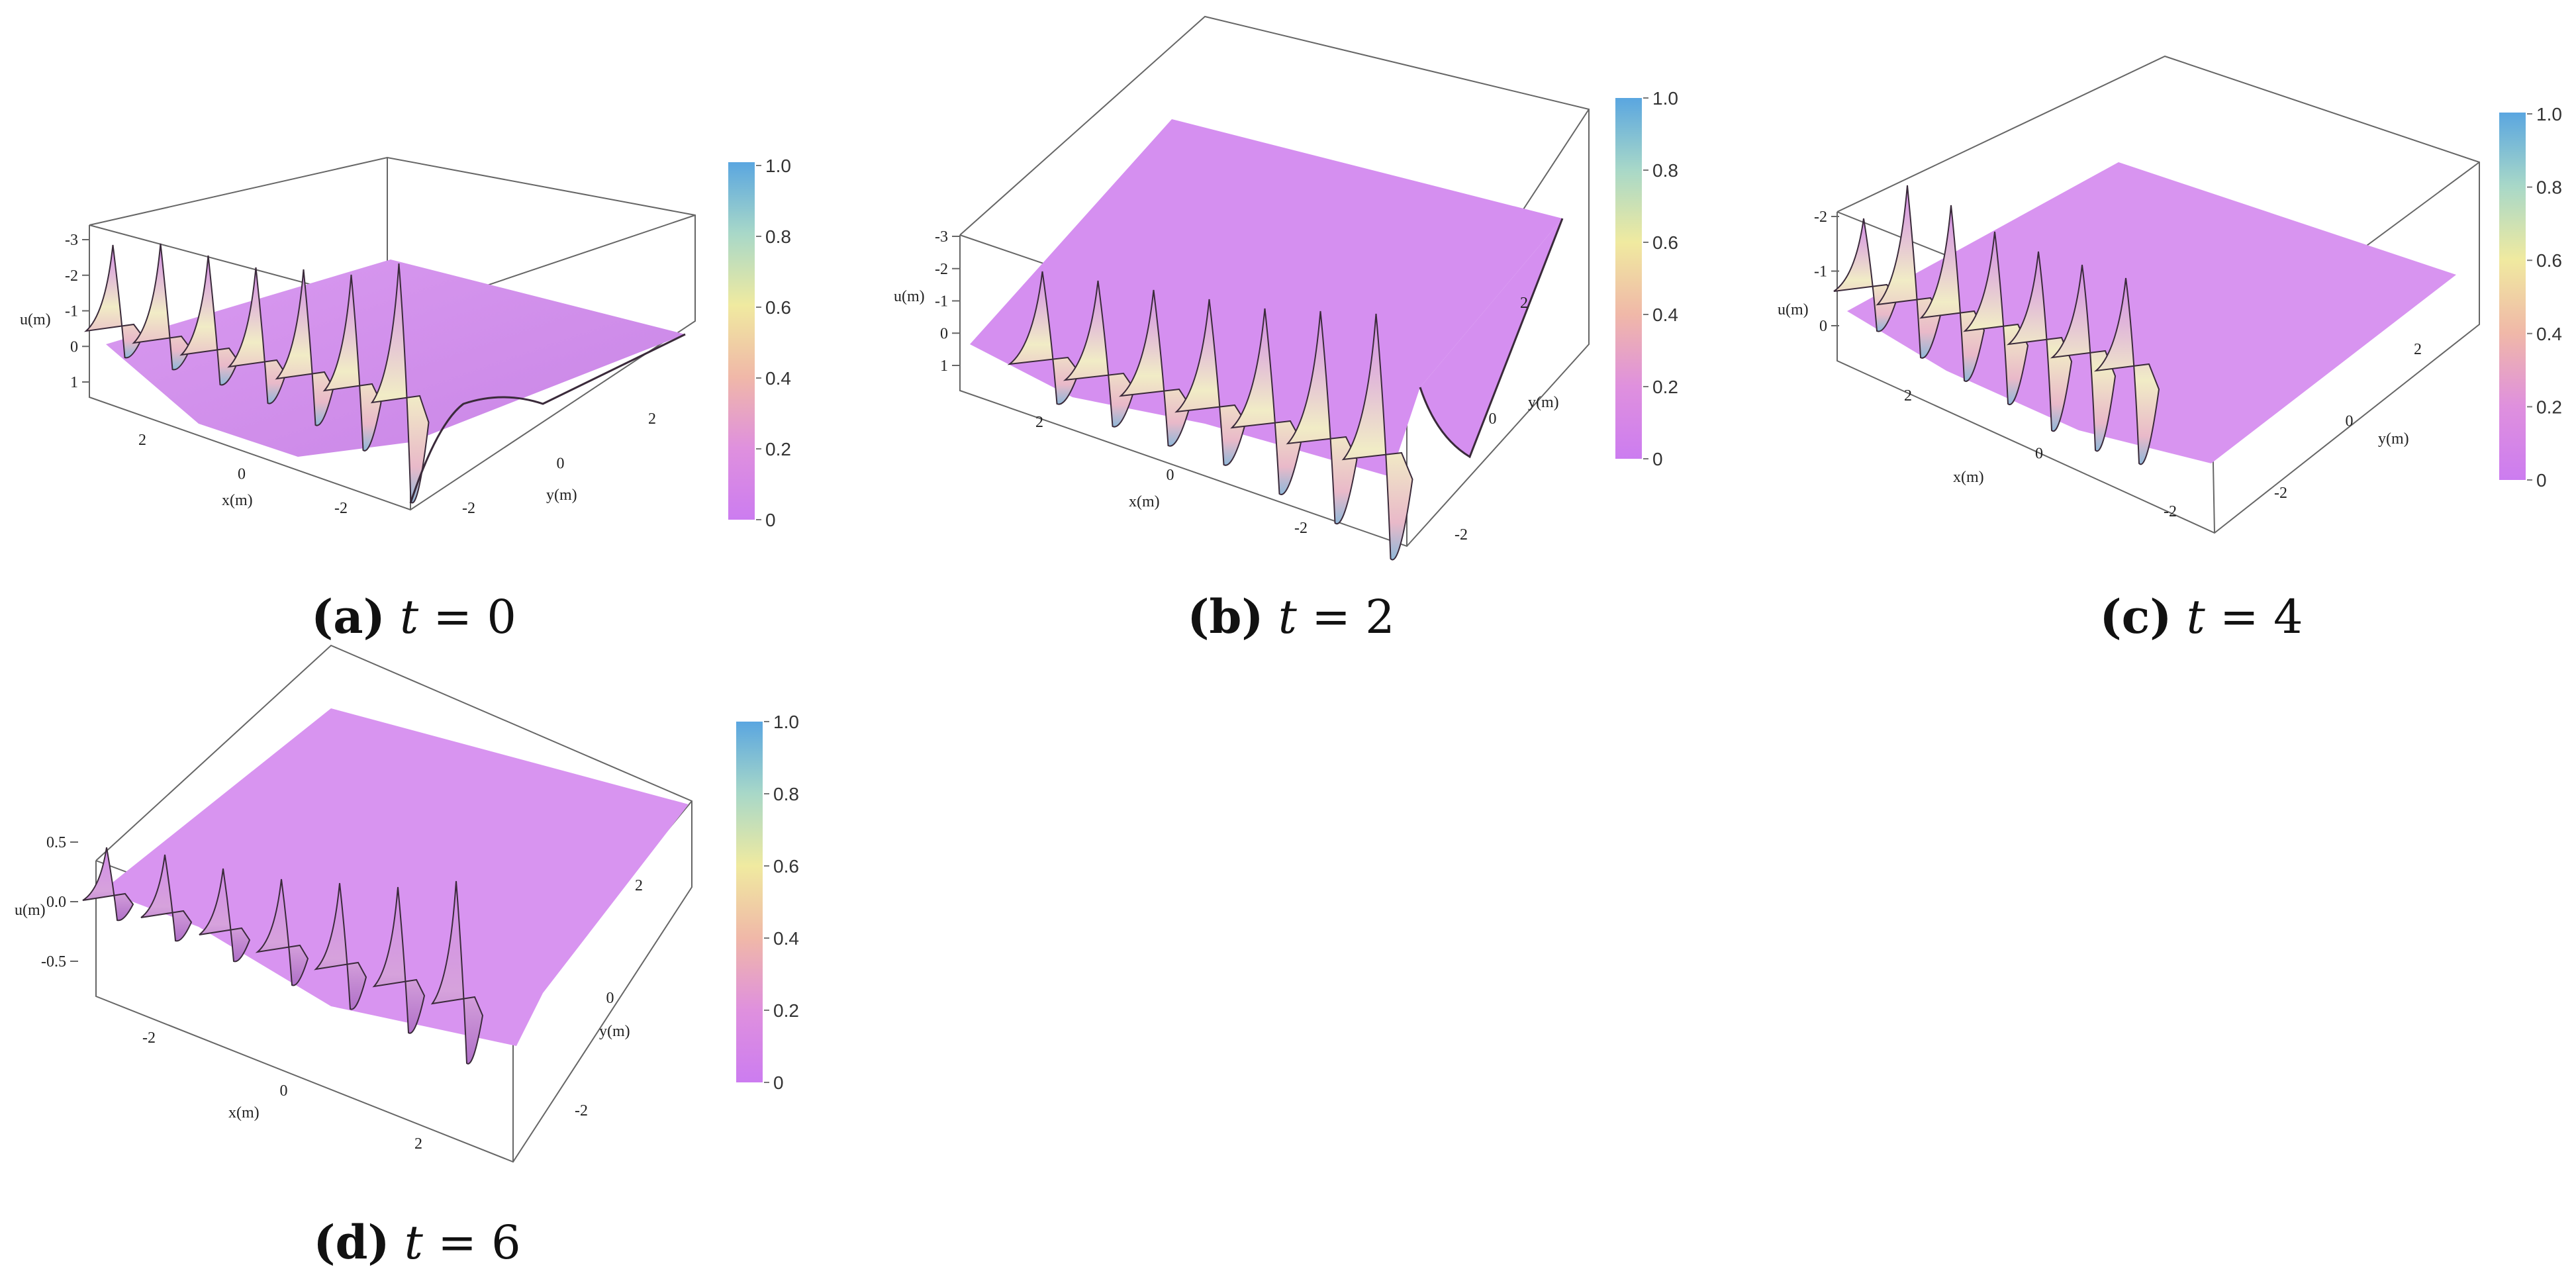  I want to click on caption-a: (a) t = 0, so click(413, 616).